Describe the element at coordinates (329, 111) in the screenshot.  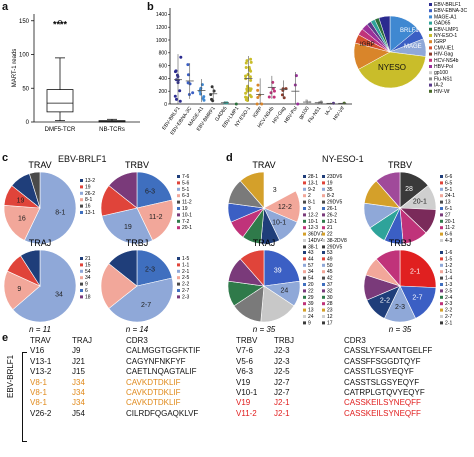
I see `category-label: IA-2` at that location.